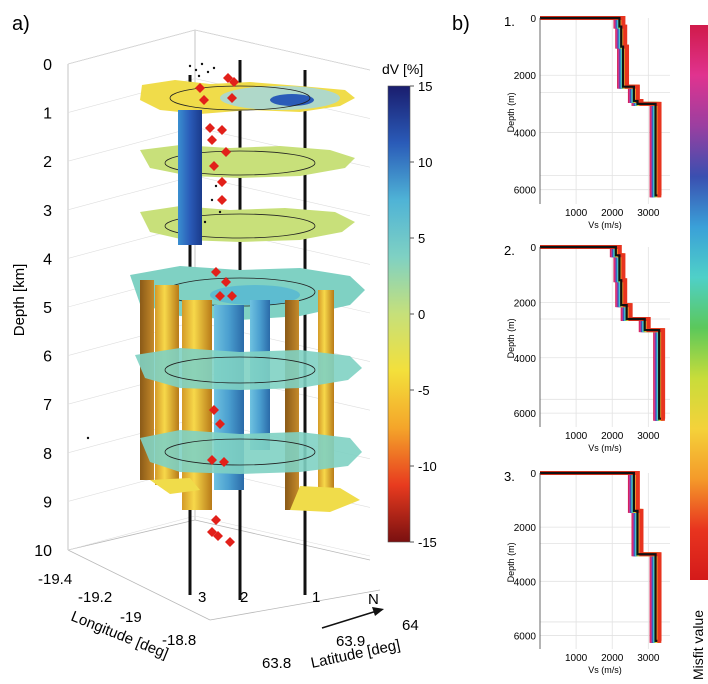 The width and height of the screenshot is (708, 684). Describe the element at coordinates (47, 211) in the screenshot. I see `depth-tick-label: 3` at that location.